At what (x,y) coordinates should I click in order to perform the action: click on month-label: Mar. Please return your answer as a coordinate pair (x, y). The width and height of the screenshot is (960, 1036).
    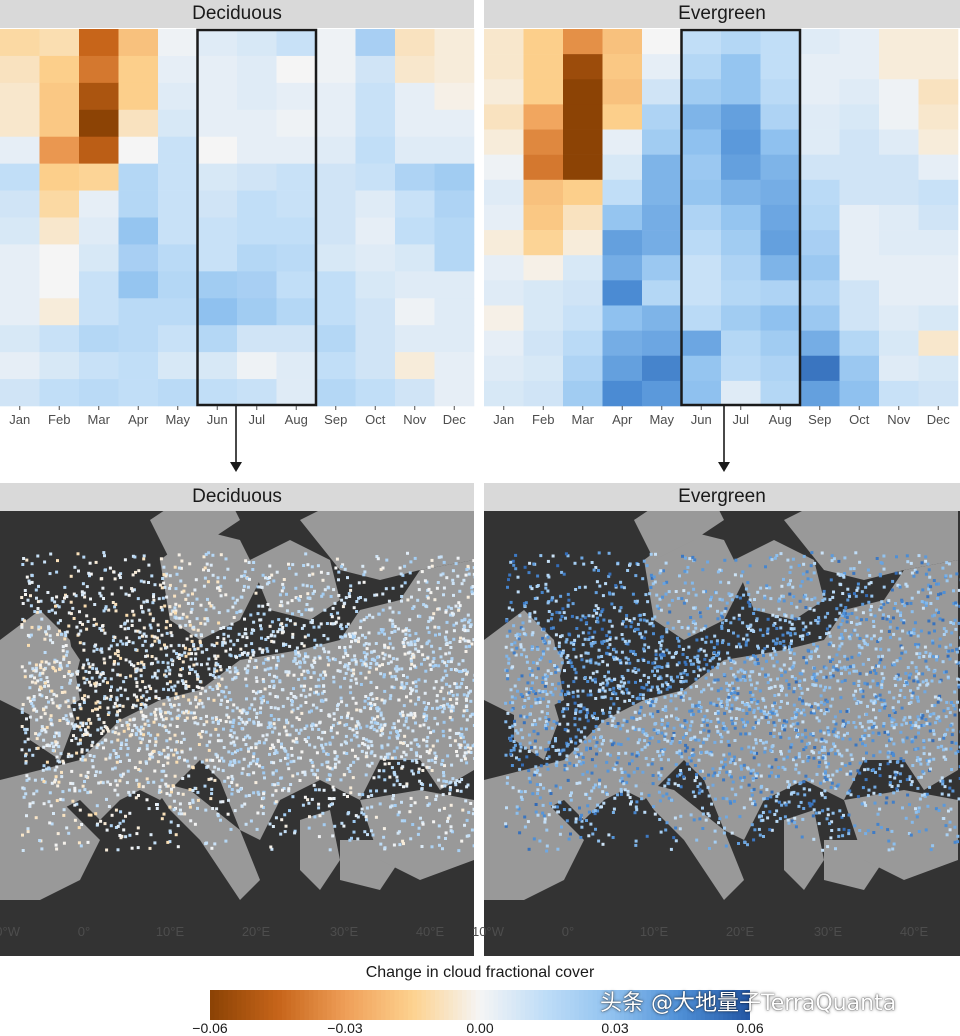
    Looking at the image, I should click on (583, 419).